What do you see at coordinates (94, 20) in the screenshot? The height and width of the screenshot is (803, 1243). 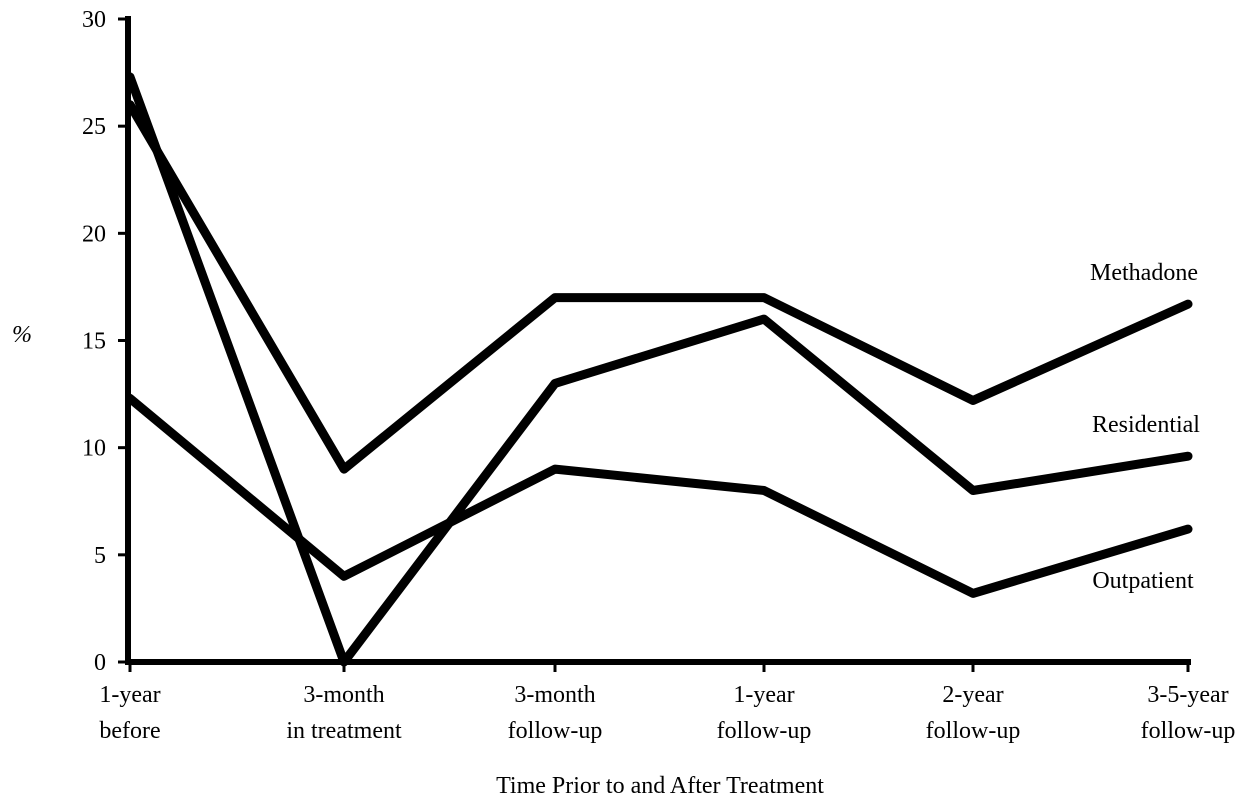 I see `y-tick-label-30: 30` at bounding box center [94, 20].